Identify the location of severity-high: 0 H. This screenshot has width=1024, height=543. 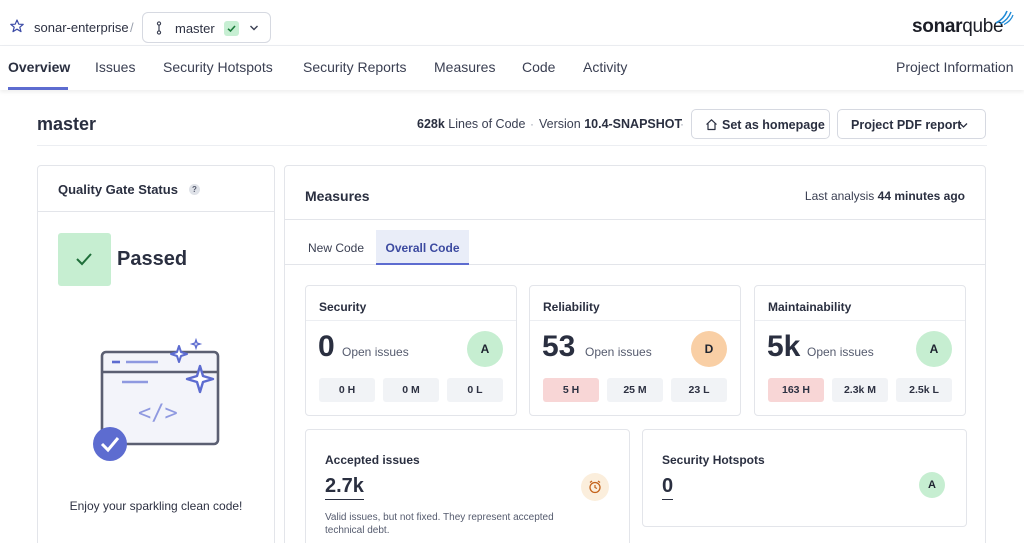
(347, 390).